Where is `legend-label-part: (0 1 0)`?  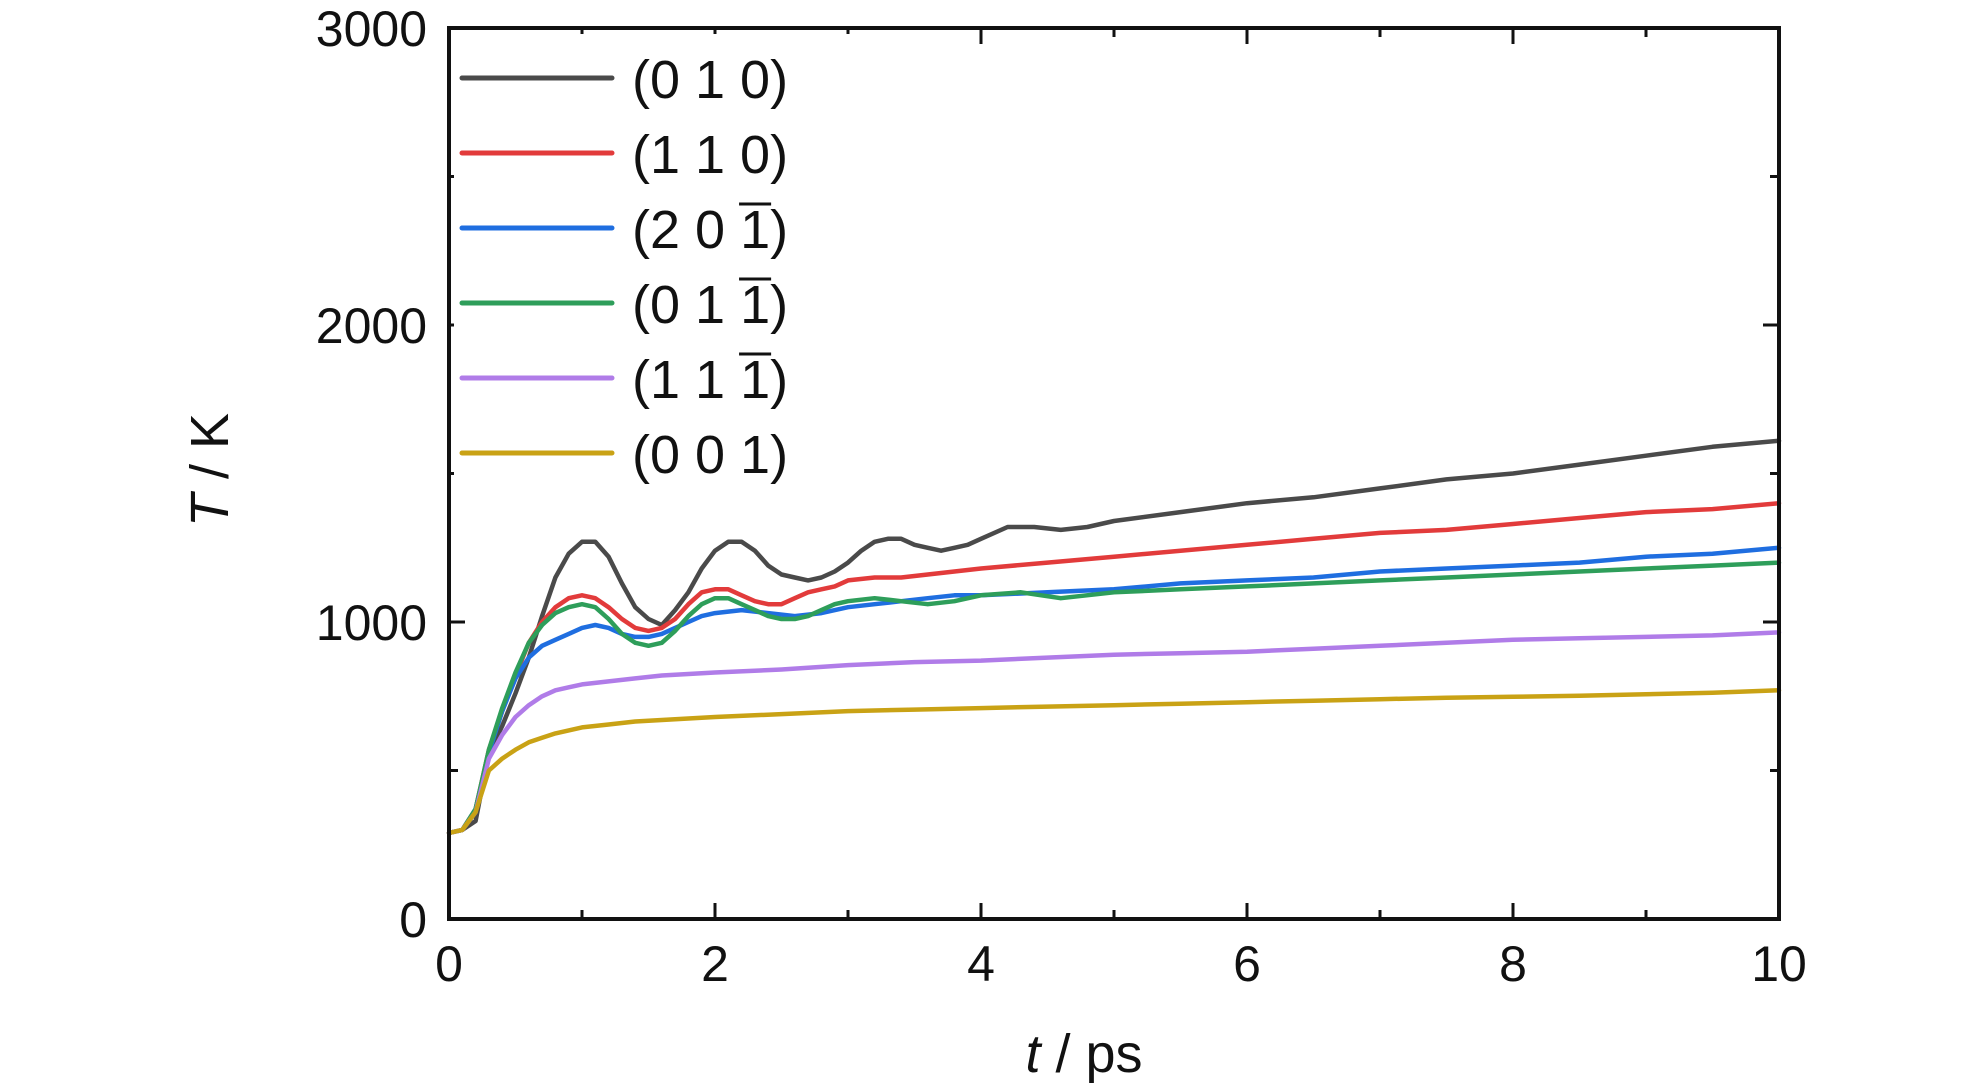 legend-label-part: (0 1 0) is located at coordinates (710, 80).